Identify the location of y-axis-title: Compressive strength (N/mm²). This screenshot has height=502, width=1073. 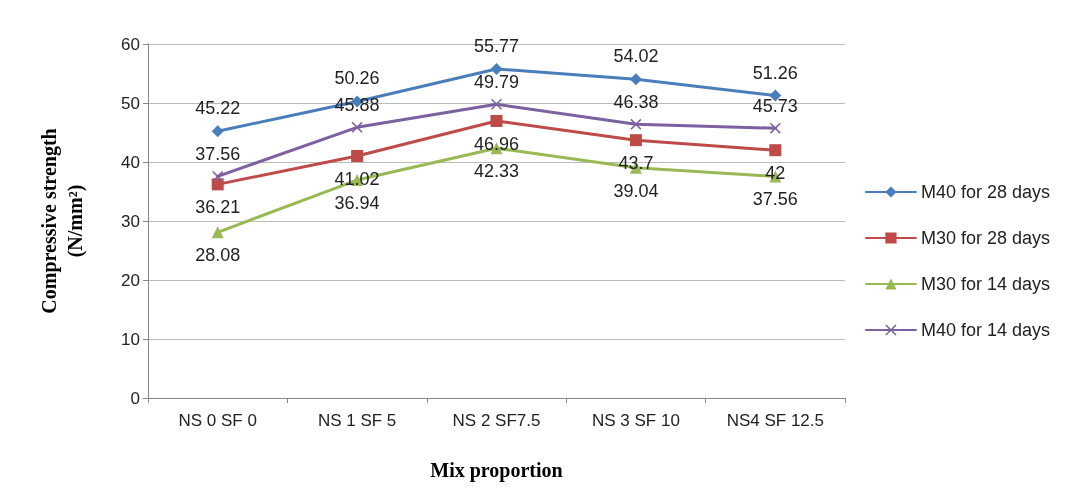
(62, 221).